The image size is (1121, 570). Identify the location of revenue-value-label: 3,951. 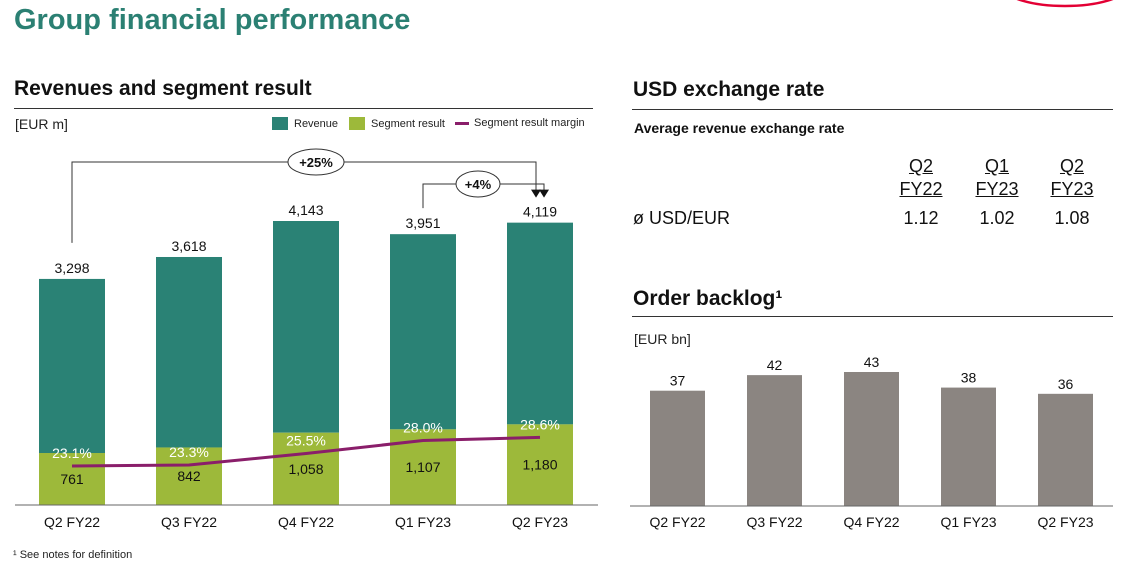
(422, 223).